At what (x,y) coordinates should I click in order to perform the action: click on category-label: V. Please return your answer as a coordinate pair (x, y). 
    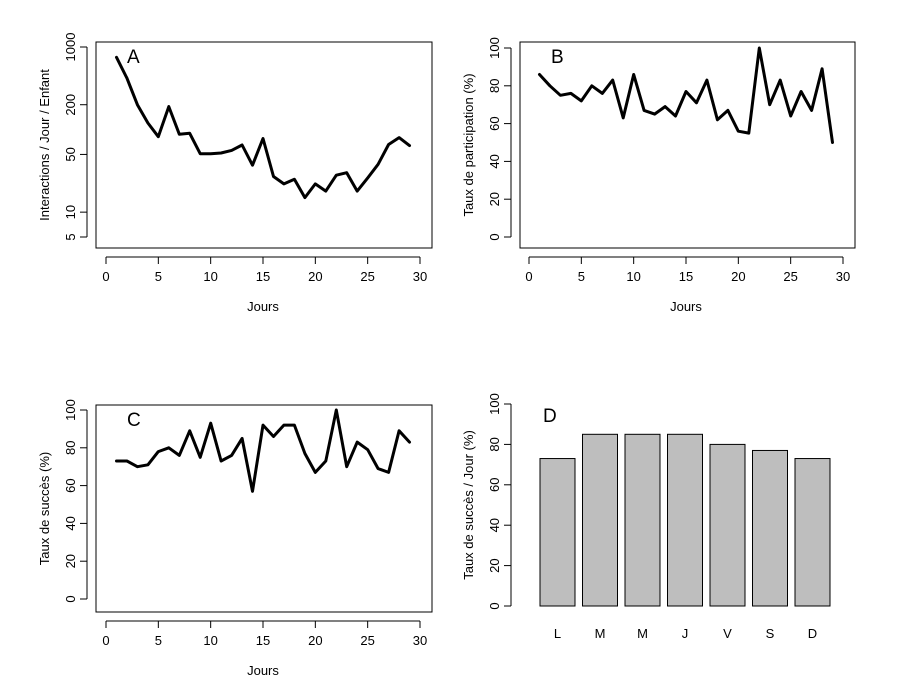
    Looking at the image, I should click on (727, 633).